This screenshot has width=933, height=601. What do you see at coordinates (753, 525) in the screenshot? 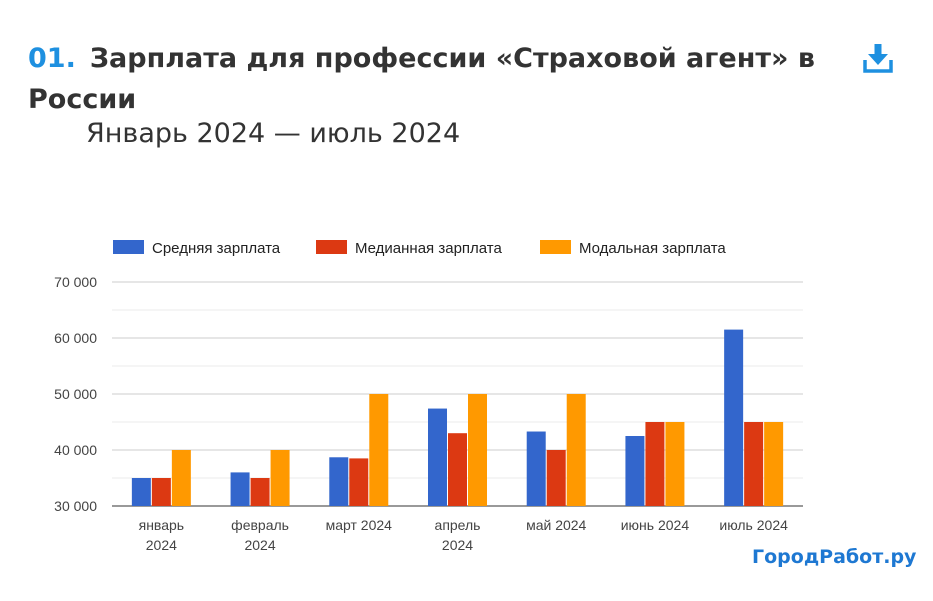
I see `x-tick-label: июль 2024` at bounding box center [753, 525].